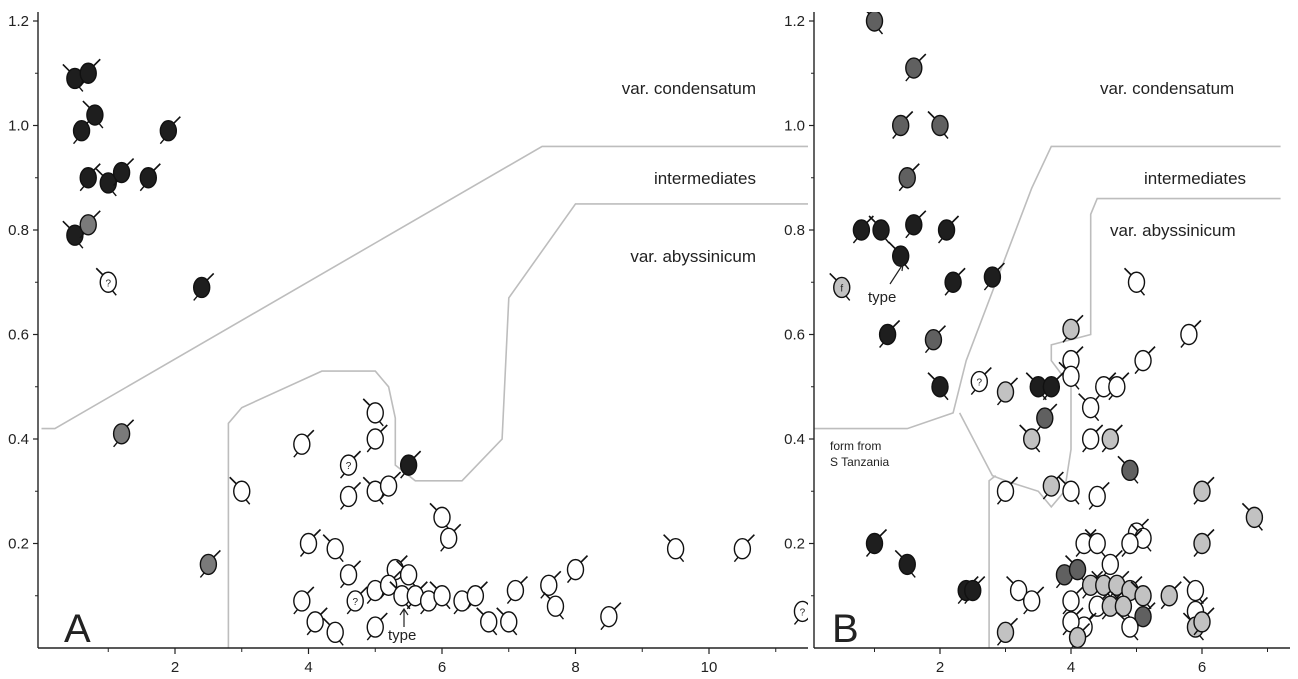  What do you see at coordinates (18, 21) in the screenshot?
I see `panel-a-y-tick-label: 1.2` at bounding box center [18, 21].